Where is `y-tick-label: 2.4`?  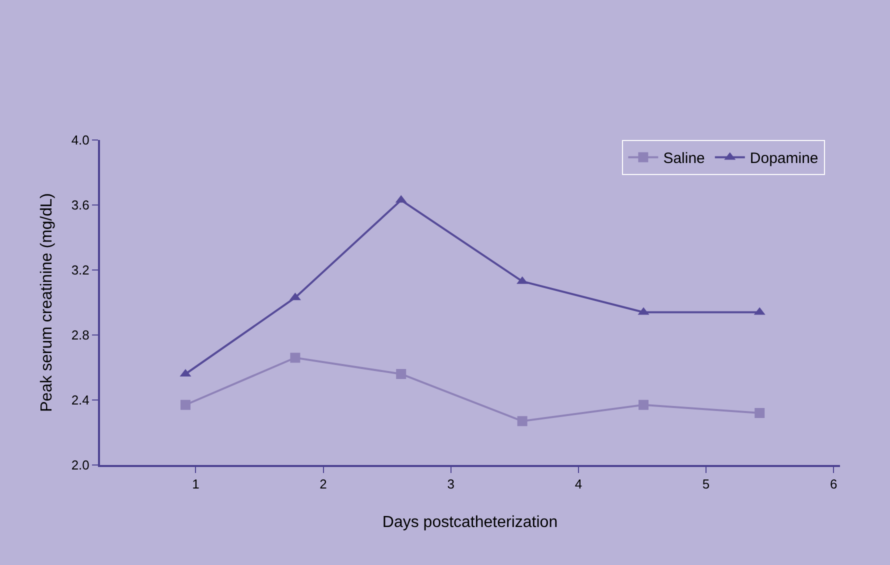
y-tick-label: 2.4 is located at coordinates (80, 400).